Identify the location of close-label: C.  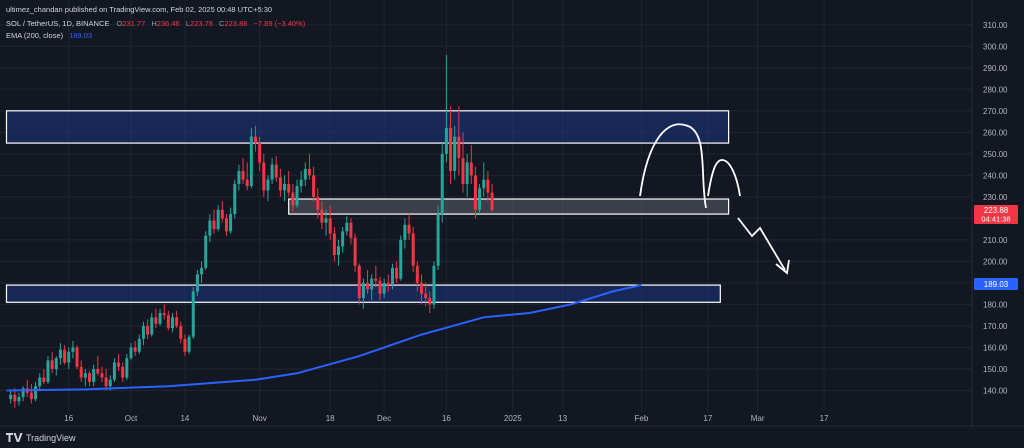
(222, 23).